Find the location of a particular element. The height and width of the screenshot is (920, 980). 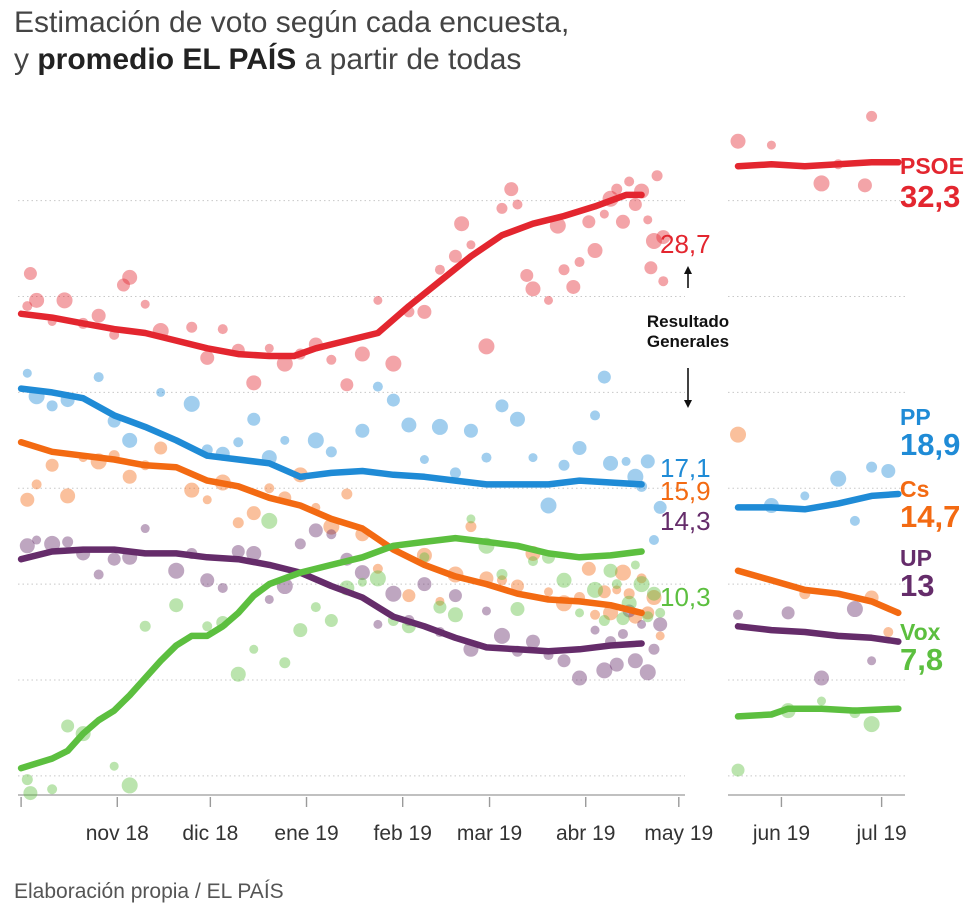

party-name-pp: PP is located at coordinates (915, 417).